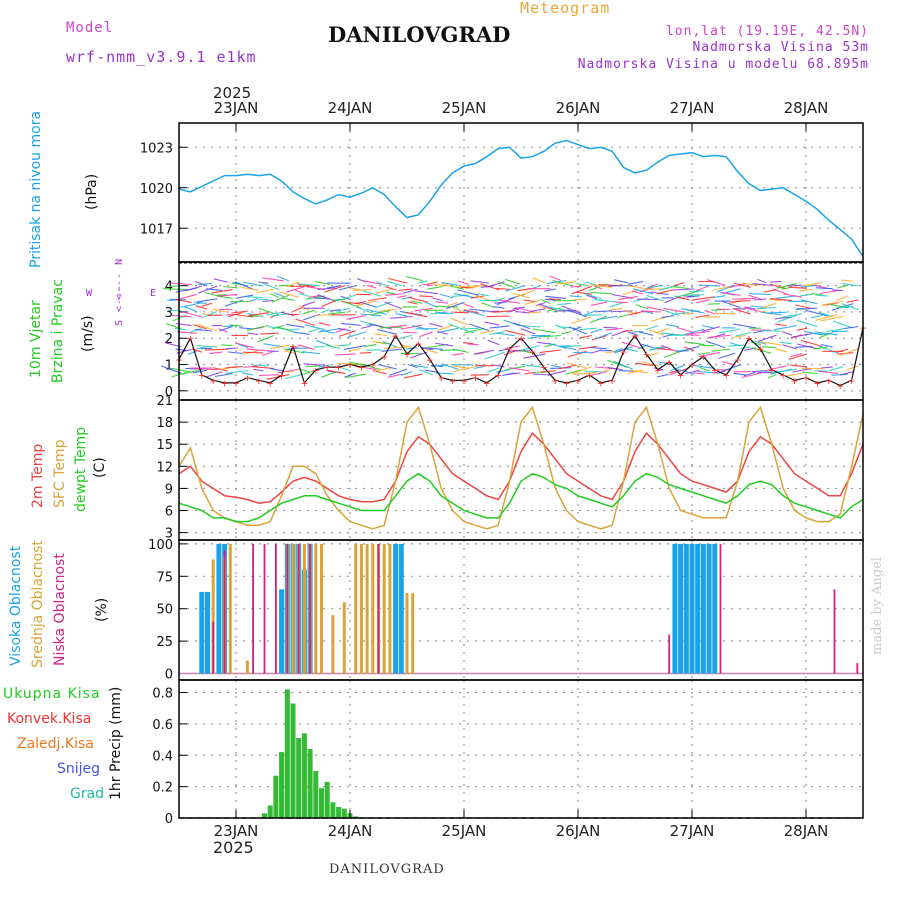 The width and height of the screenshot is (900, 900). I want to click on y-tick-label: 9, so click(169, 489).